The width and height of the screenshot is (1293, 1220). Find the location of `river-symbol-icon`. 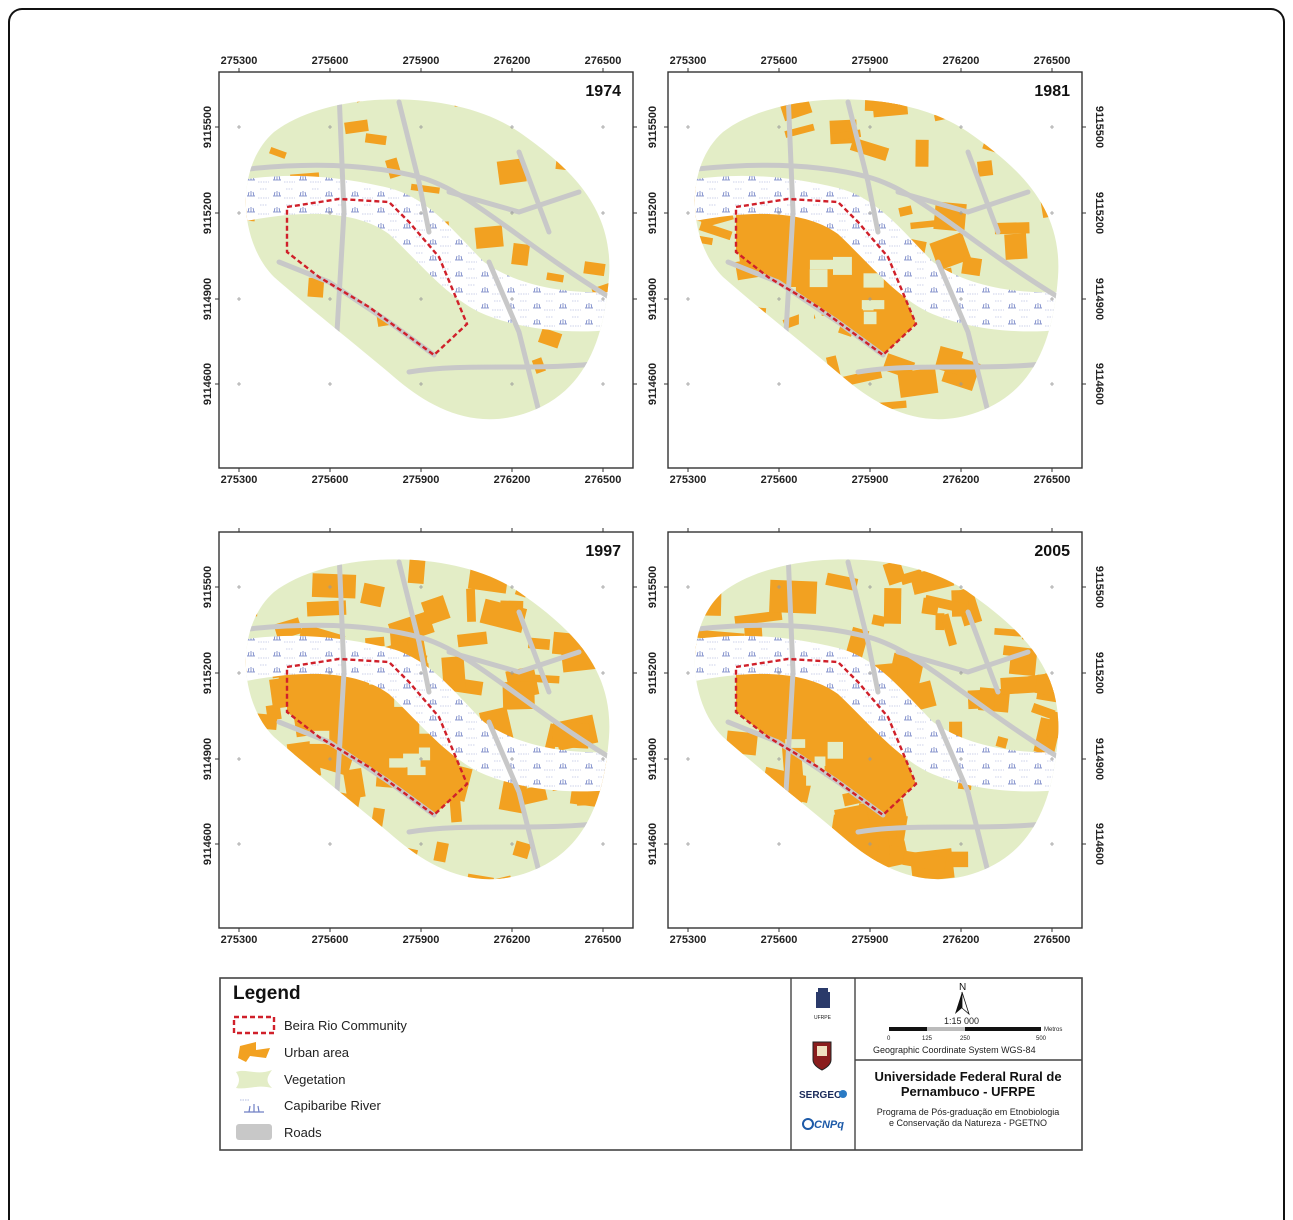

river-symbol-icon is located at coordinates (252, 1106).